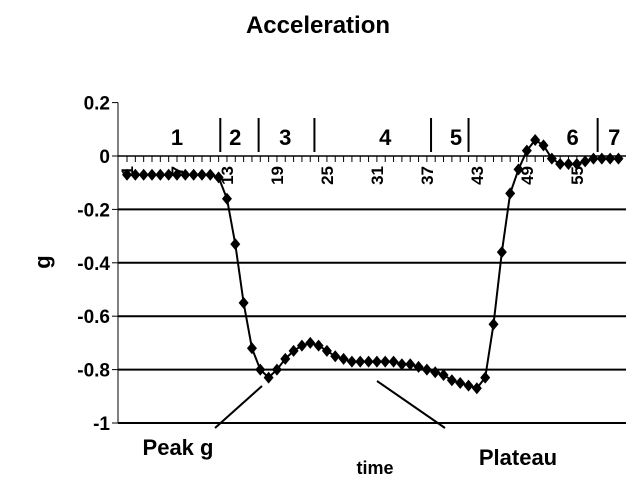 The image size is (638, 487). Describe the element at coordinates (573, 137) in the screenshot. I see `phase-label: 6` at that location.